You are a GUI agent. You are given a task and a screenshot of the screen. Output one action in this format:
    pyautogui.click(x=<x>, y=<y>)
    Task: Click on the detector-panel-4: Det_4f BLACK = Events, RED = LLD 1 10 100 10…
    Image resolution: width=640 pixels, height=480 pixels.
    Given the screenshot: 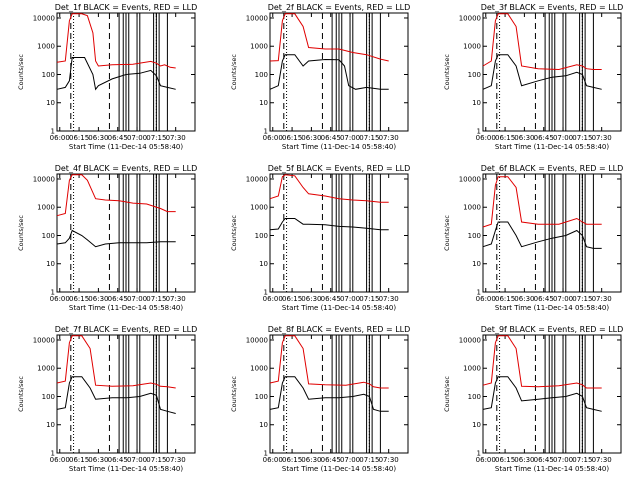 What is the action you would take?
    pyautogui.click(x=107, y=238)
    